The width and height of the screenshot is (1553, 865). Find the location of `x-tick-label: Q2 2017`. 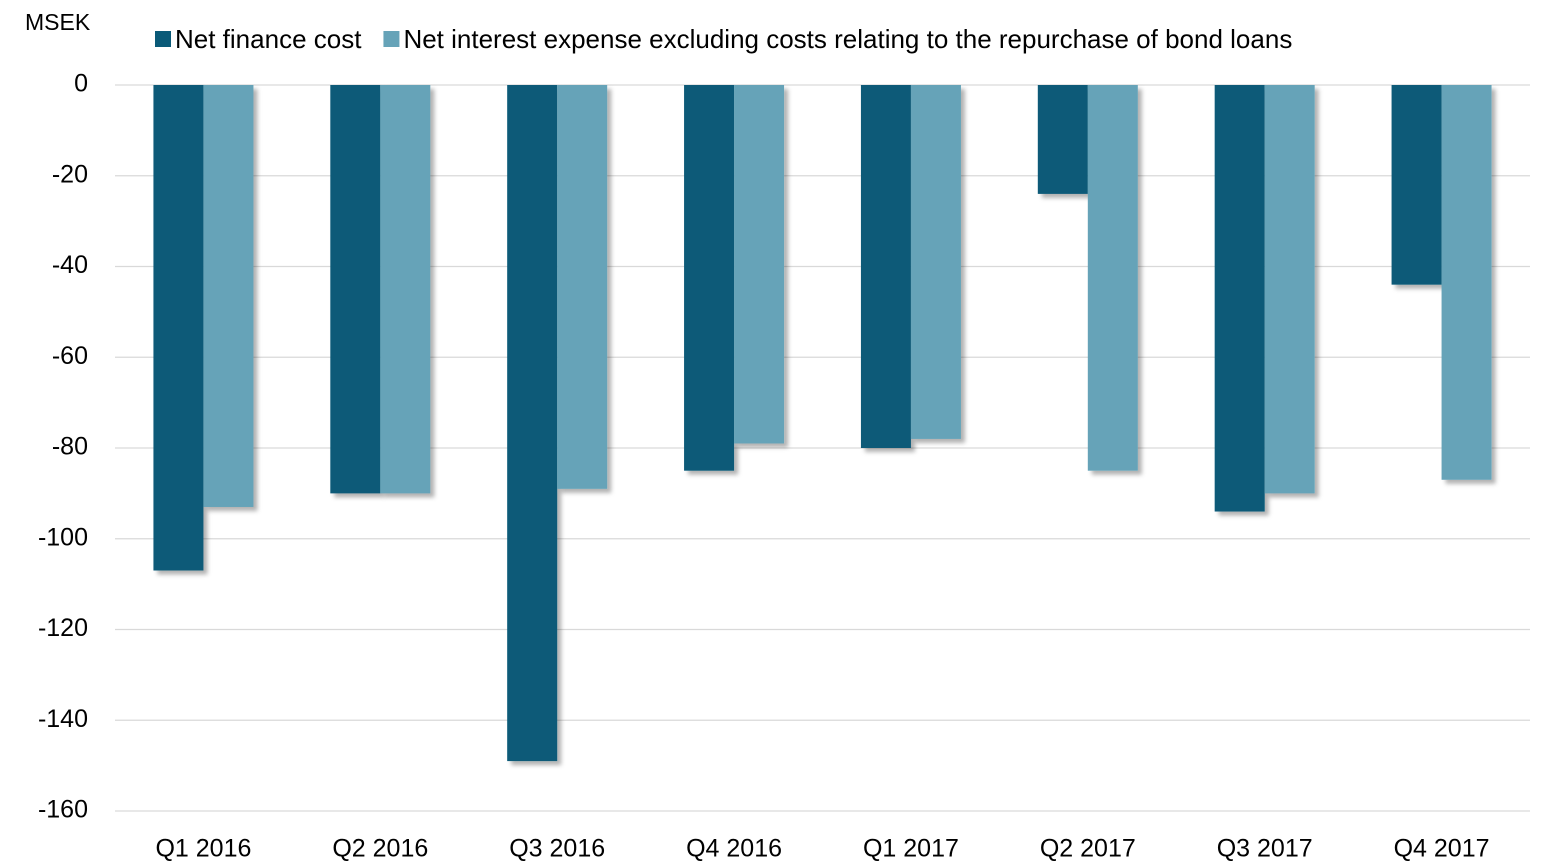

x-tick-label: Q2 2017 is located at coordinates (1088, 849).